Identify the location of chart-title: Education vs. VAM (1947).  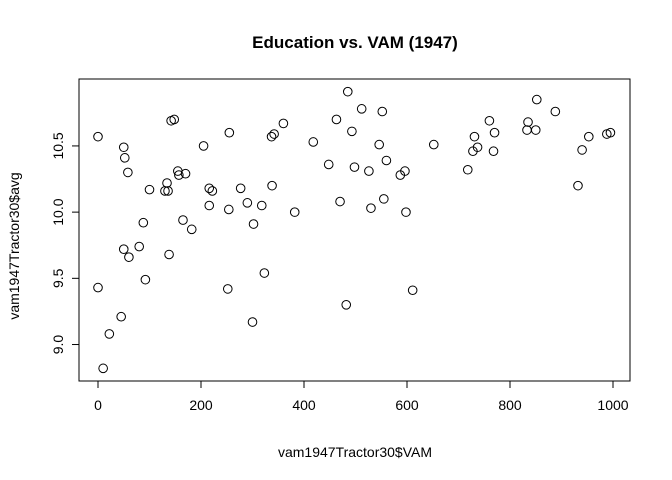
(355, 42).